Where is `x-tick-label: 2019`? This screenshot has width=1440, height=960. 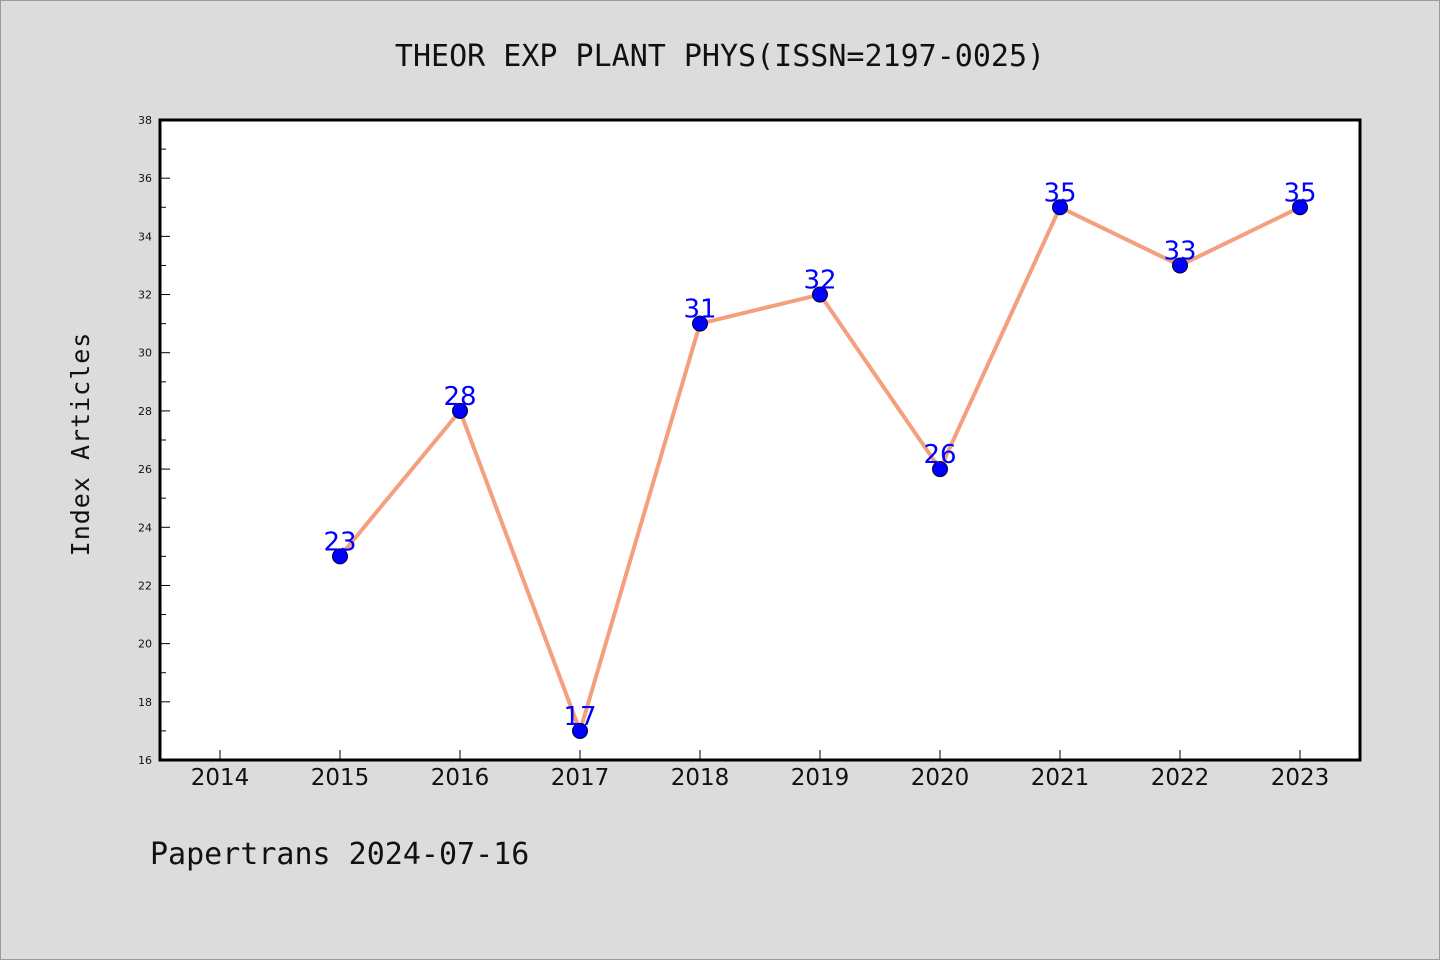 x-tick-label: 2019 is located at coordinates (820, 778).